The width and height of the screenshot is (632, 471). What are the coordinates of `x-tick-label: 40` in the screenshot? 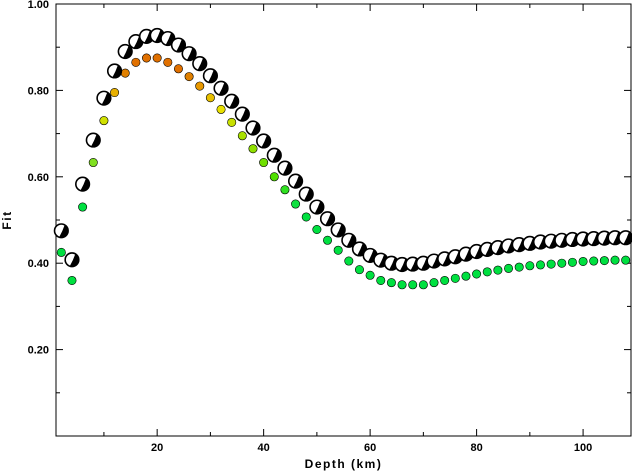 It's located at (264, 448).